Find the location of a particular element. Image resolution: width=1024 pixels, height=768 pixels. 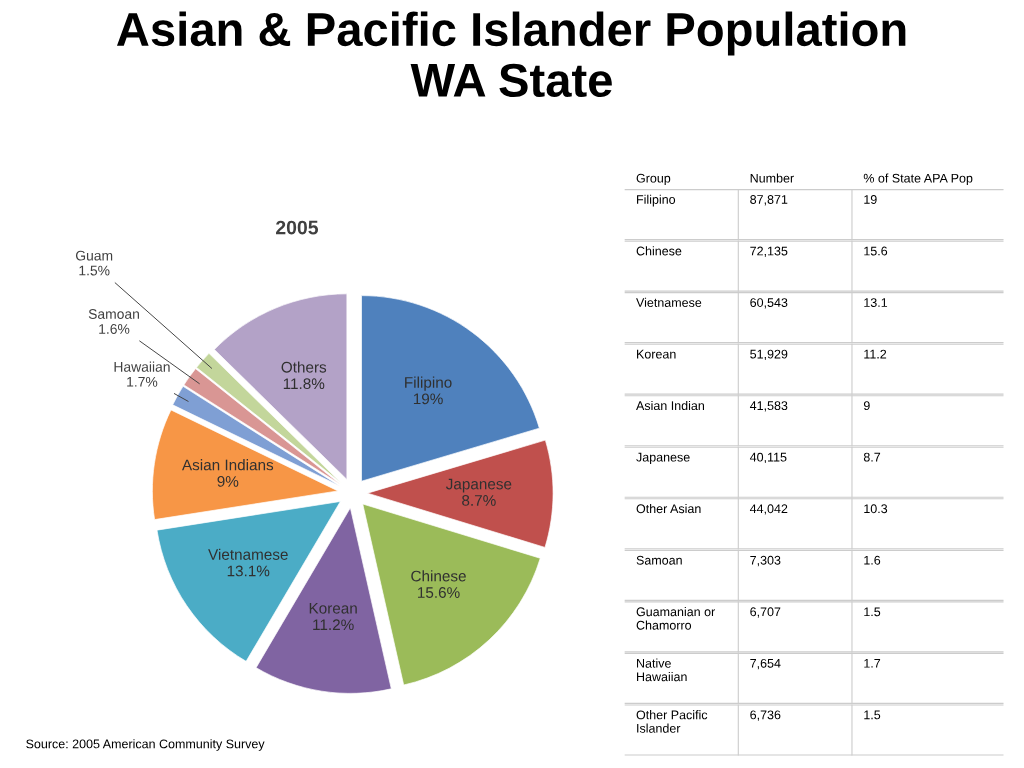

chart-title: Asian & Pacific Islander Population WA State is located at coordinates (511, 54).